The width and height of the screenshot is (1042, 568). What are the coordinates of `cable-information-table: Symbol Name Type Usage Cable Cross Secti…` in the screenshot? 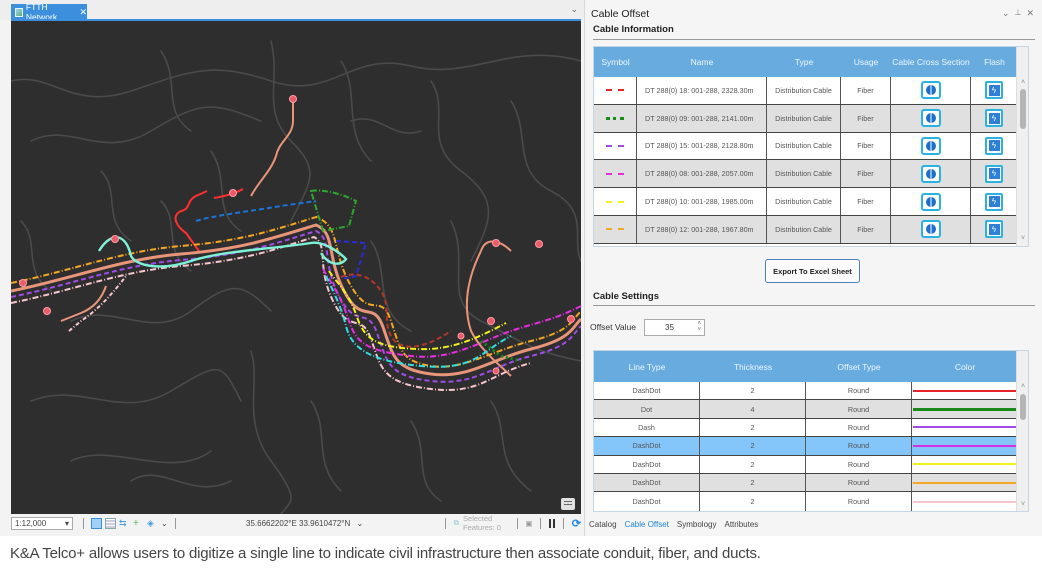 It's located at (811, 146).